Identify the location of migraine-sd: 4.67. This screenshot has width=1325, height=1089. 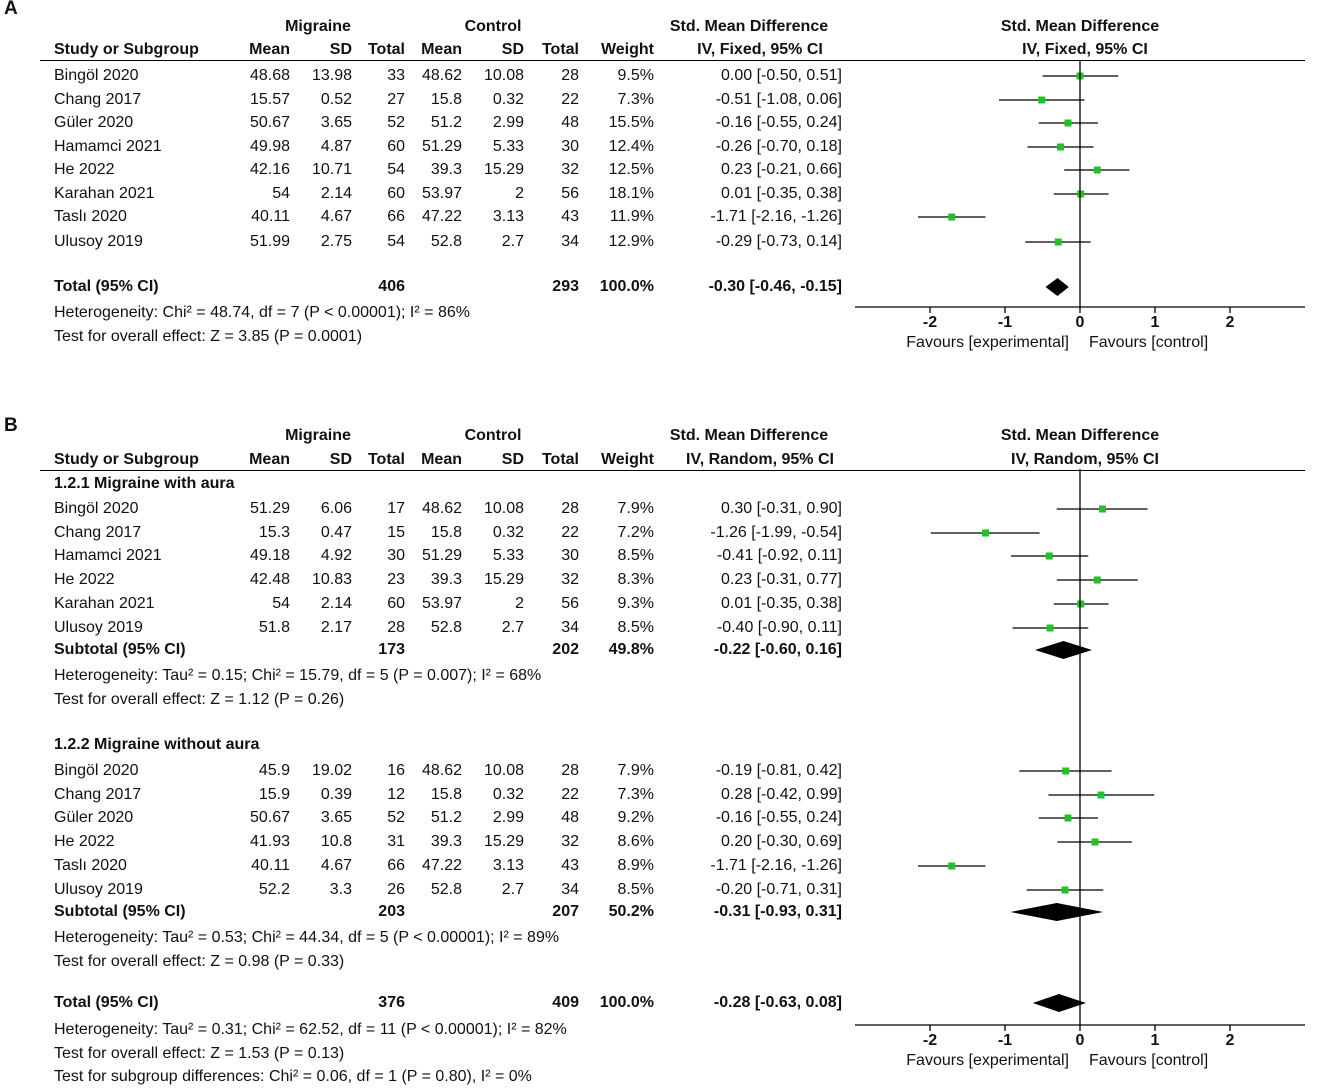
(336, 865).